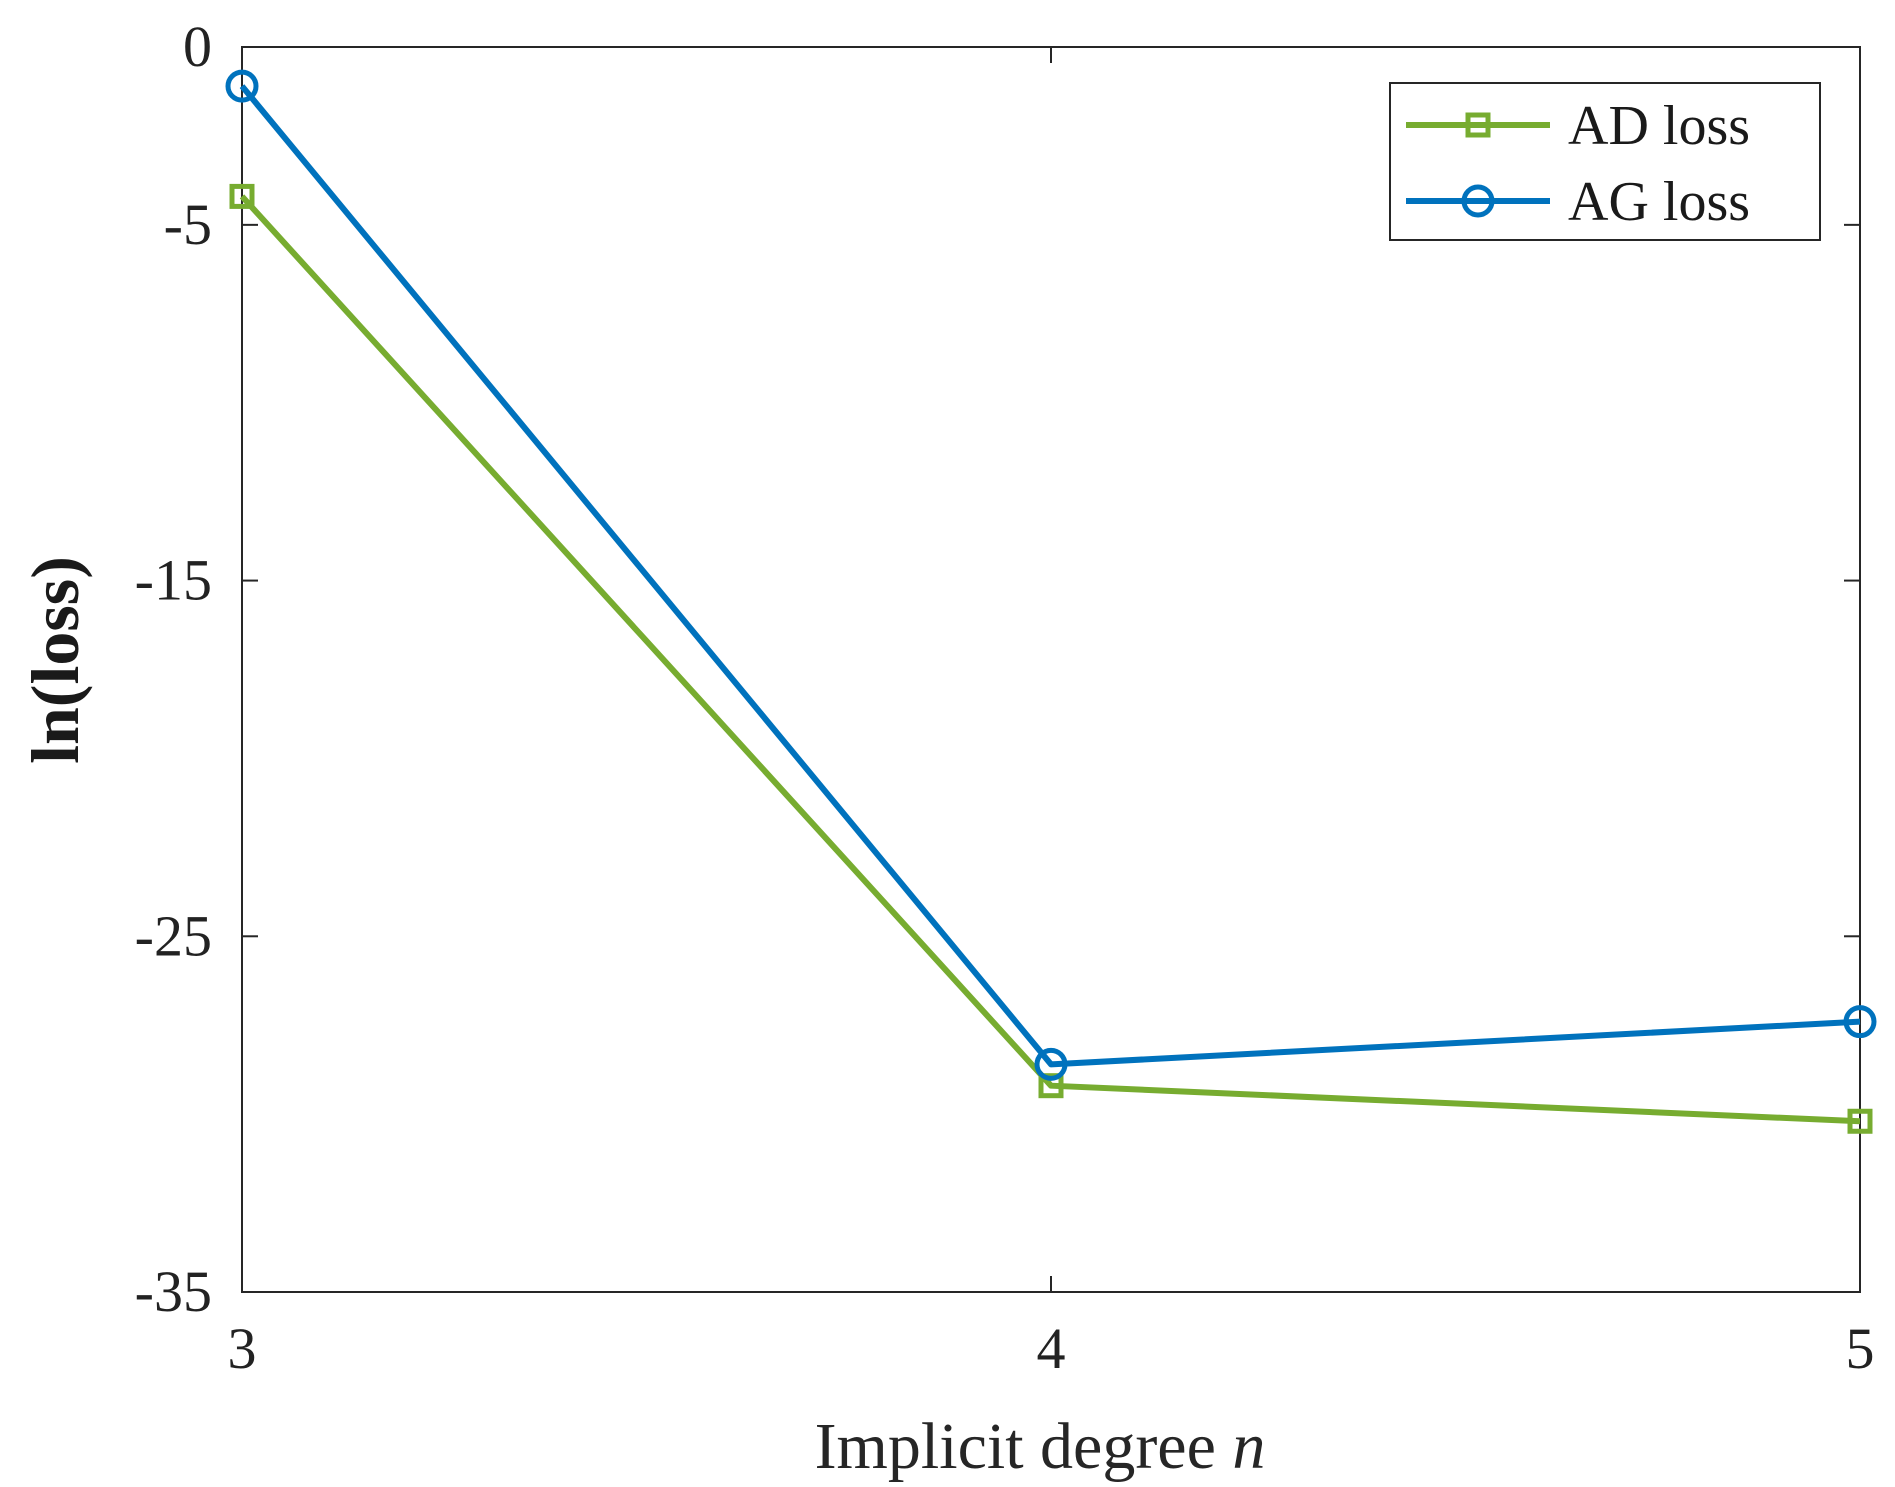  Describe the element at coordinates (1659, 202) in the screenshot. I see `legend-label-ag-loss: AG loss` at that location.